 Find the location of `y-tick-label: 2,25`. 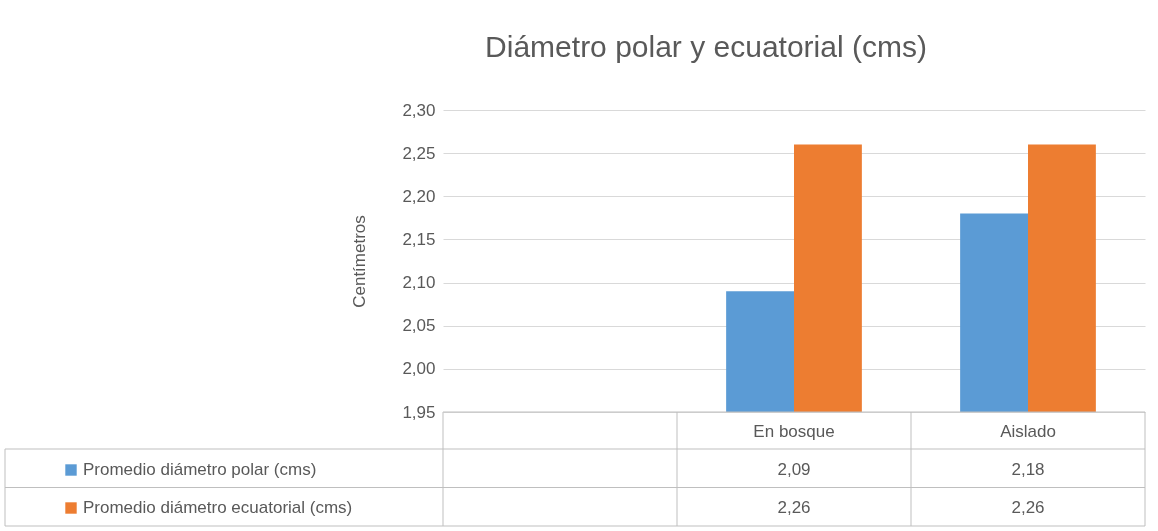

y-tick-label: 2,25 is located at coordinates (419, 153).